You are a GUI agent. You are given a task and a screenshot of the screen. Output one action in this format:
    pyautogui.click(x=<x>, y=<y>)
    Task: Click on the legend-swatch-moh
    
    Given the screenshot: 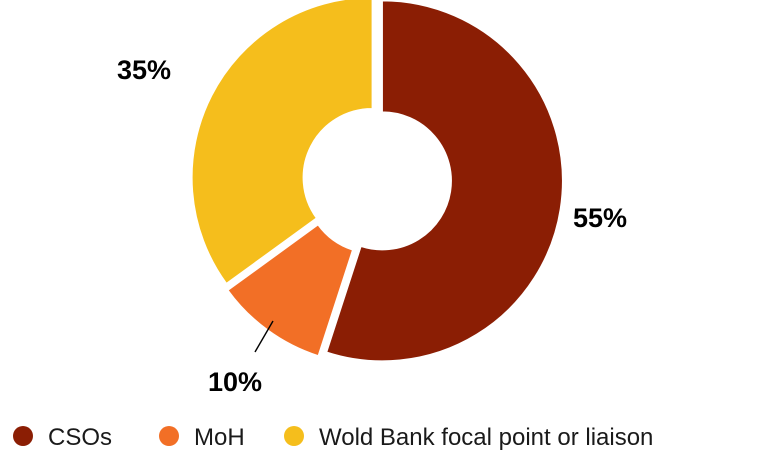 What is the action you would take?
    pyautogui.click(x=169, y=436)
    